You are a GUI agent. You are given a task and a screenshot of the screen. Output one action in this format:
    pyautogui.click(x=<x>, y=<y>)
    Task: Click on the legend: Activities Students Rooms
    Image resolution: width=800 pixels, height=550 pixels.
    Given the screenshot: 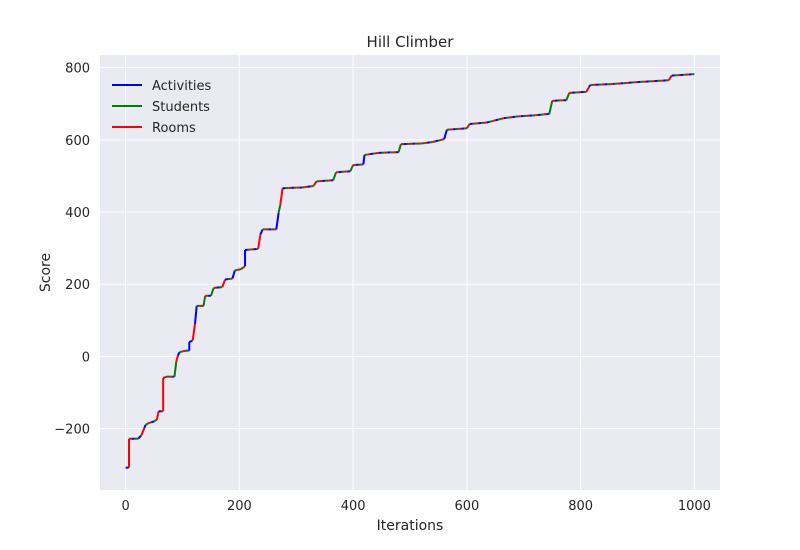 What is the action you would take?
    pyautogui.click(x=162, y=107)
    